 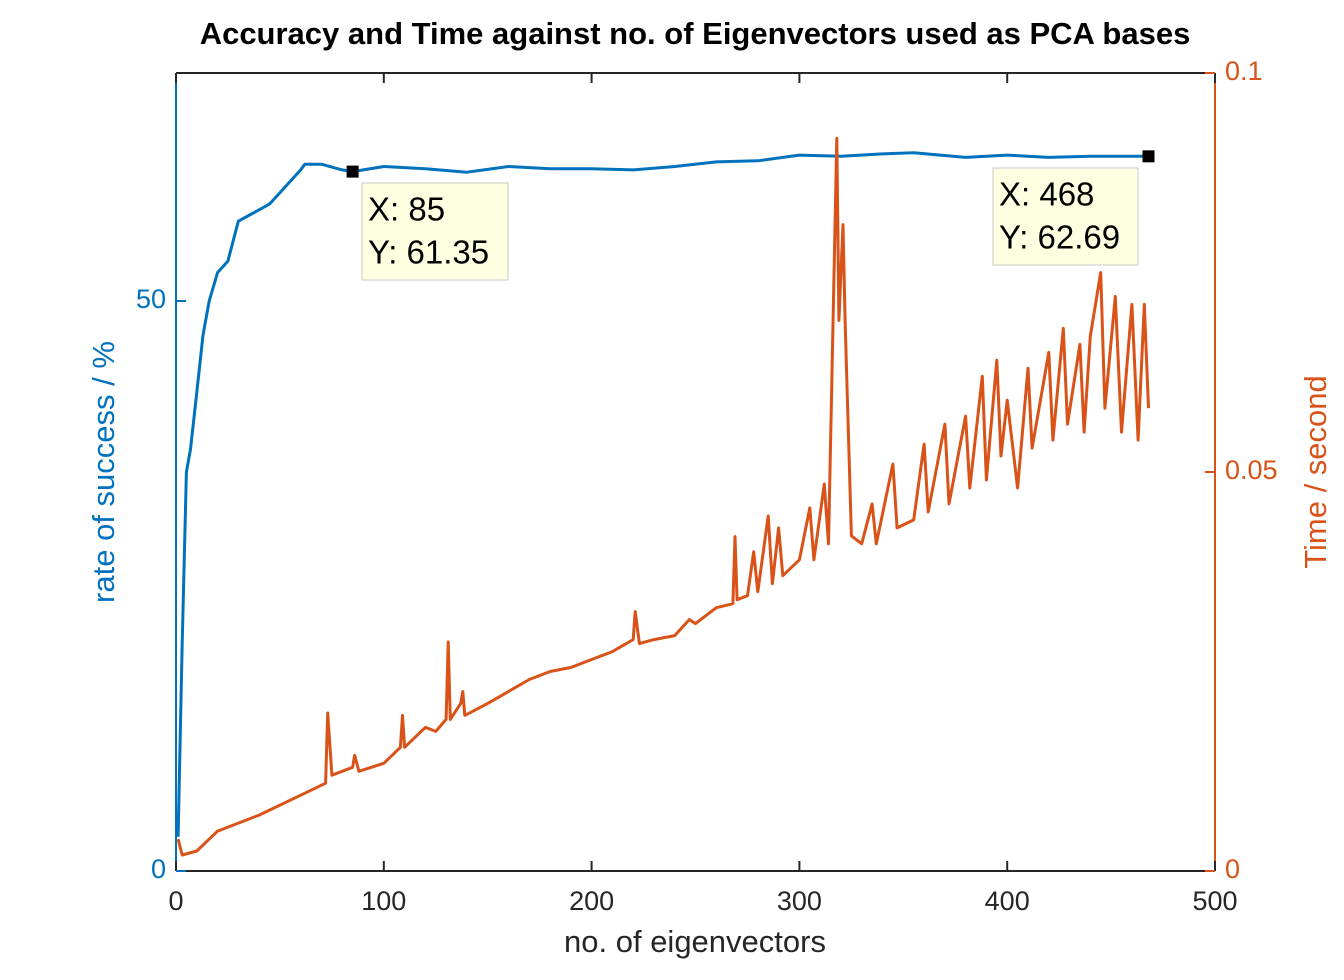 I want to click on x-tick-label: 200, so click(x=591, y=901).